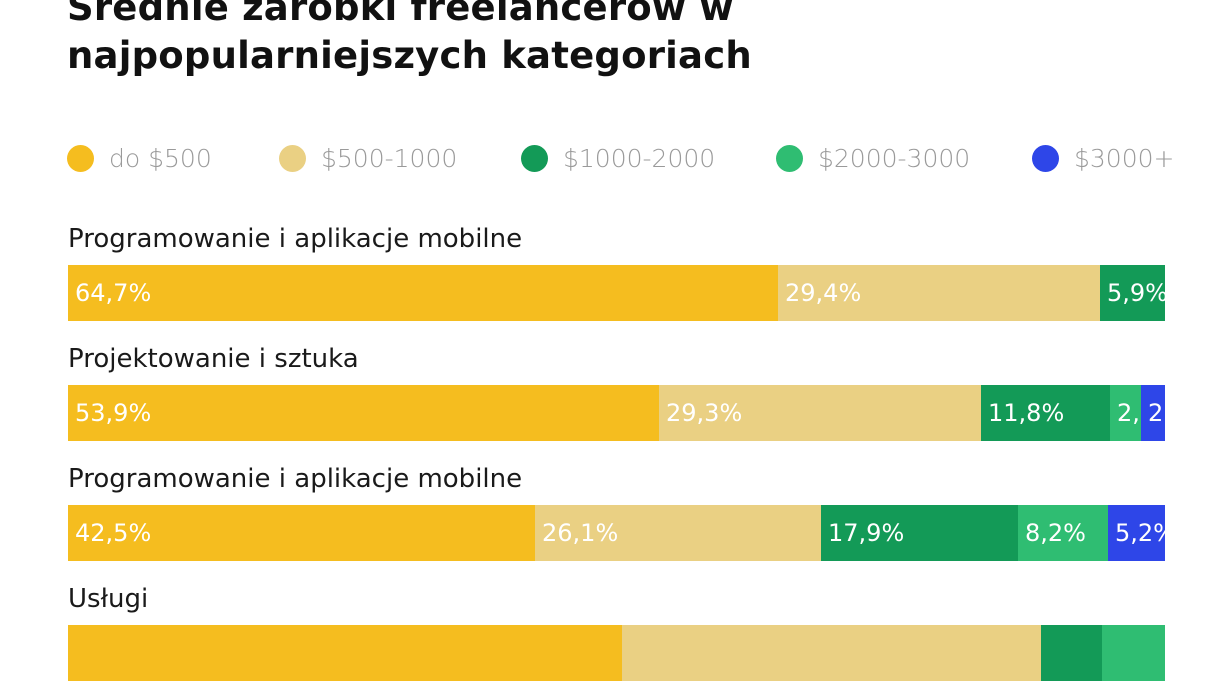  Describe the element at coordinates (113, 533) in the screenshot. I see `data-label: 42,5%` at that location.